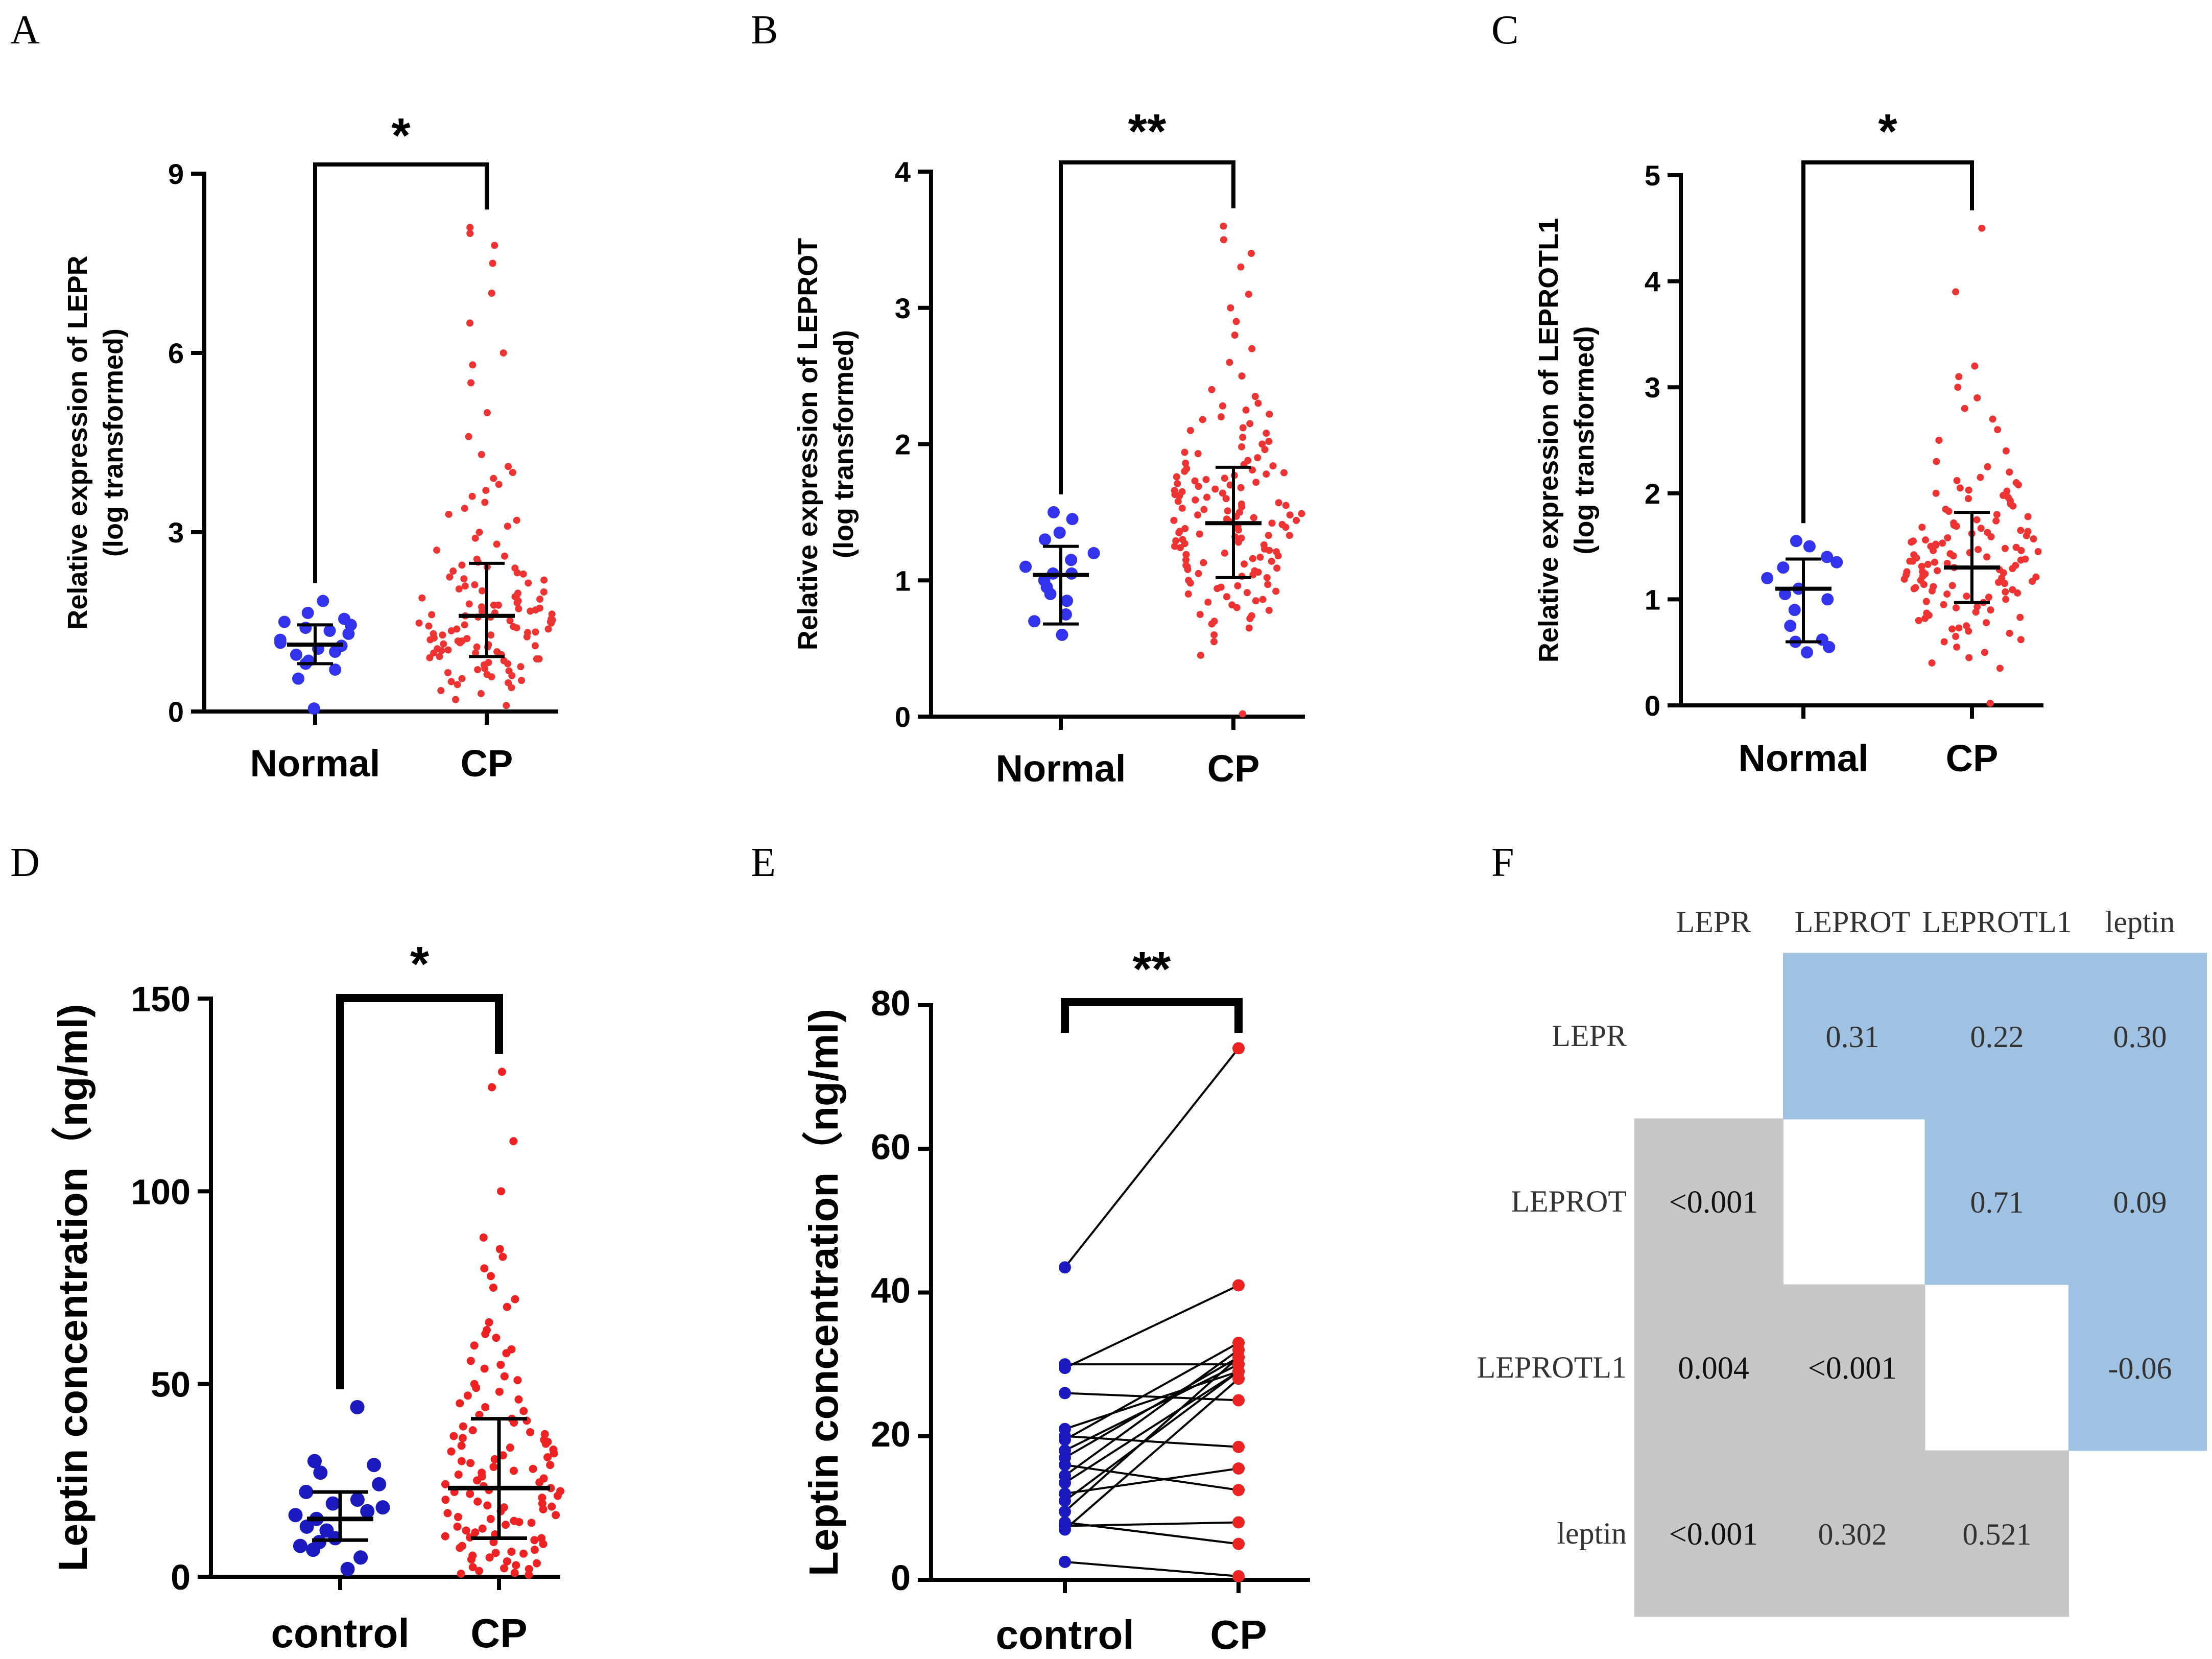 This screenshot has width=2212, height=1659. What do you see at coordinates (903, 172) in the screenshot?
I see `y-tick-label: 4` at bounding box center [903, 172].